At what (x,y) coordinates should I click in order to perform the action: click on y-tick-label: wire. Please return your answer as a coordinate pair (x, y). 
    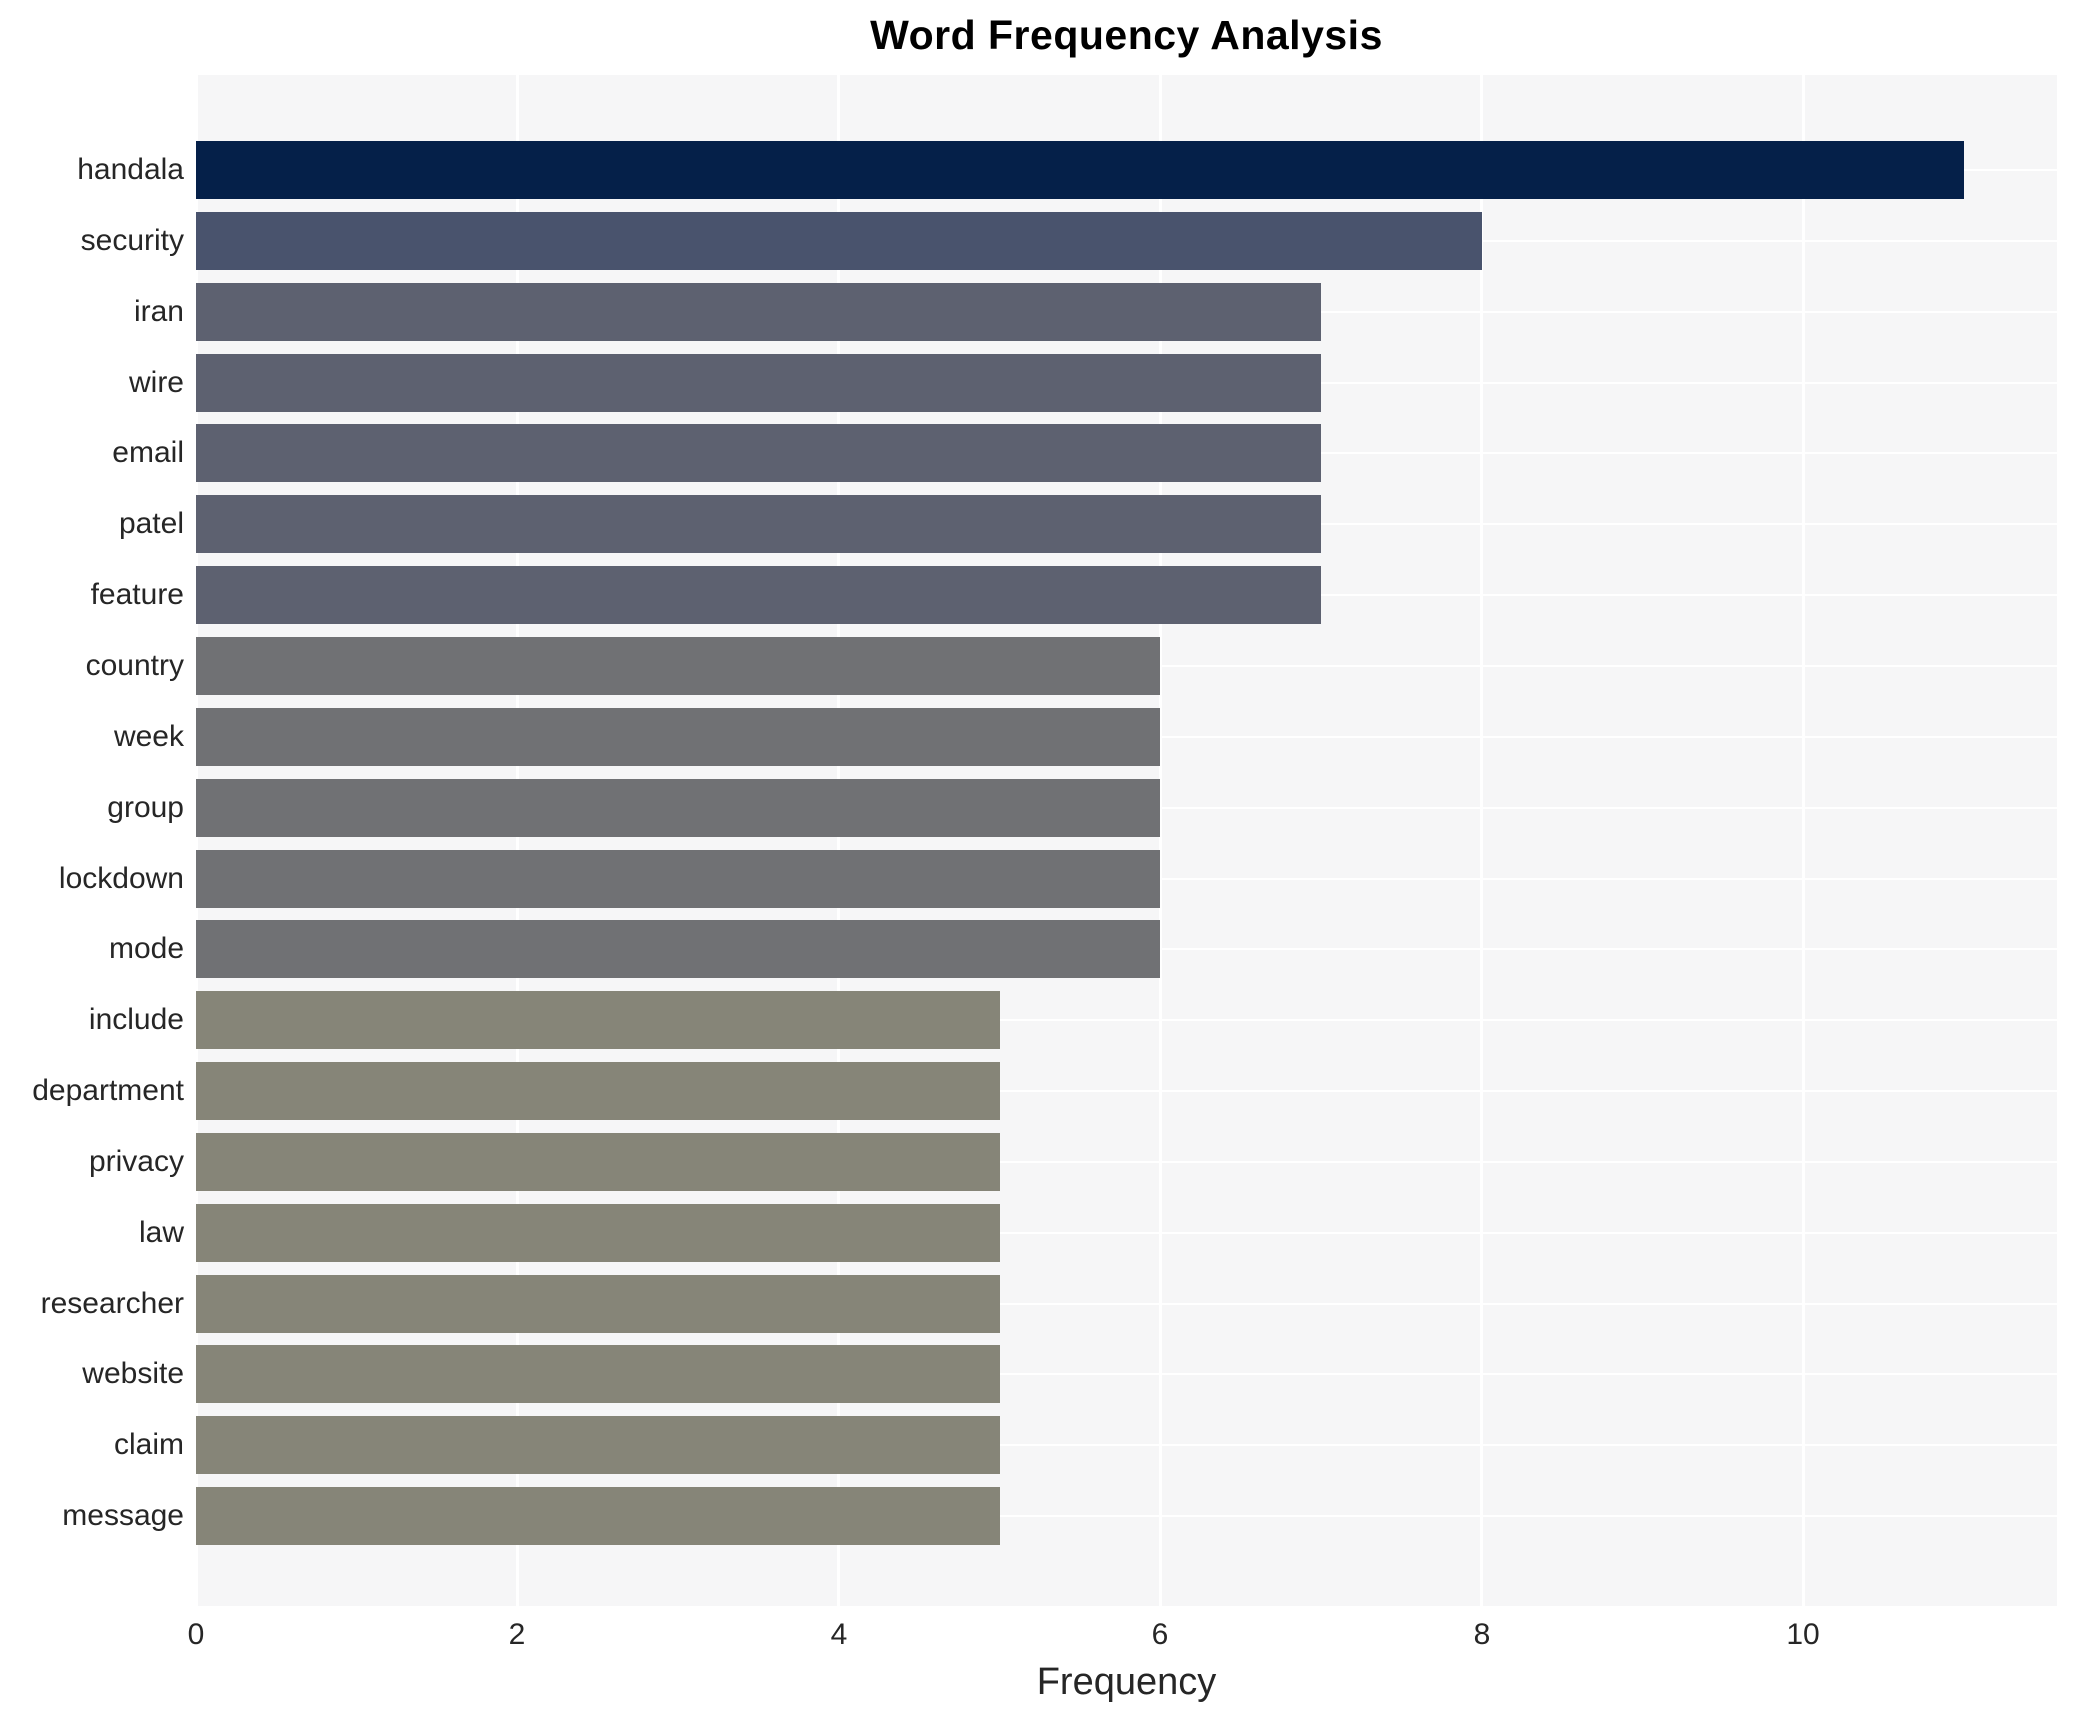
    Looking at the image, I should click on (156, 382).